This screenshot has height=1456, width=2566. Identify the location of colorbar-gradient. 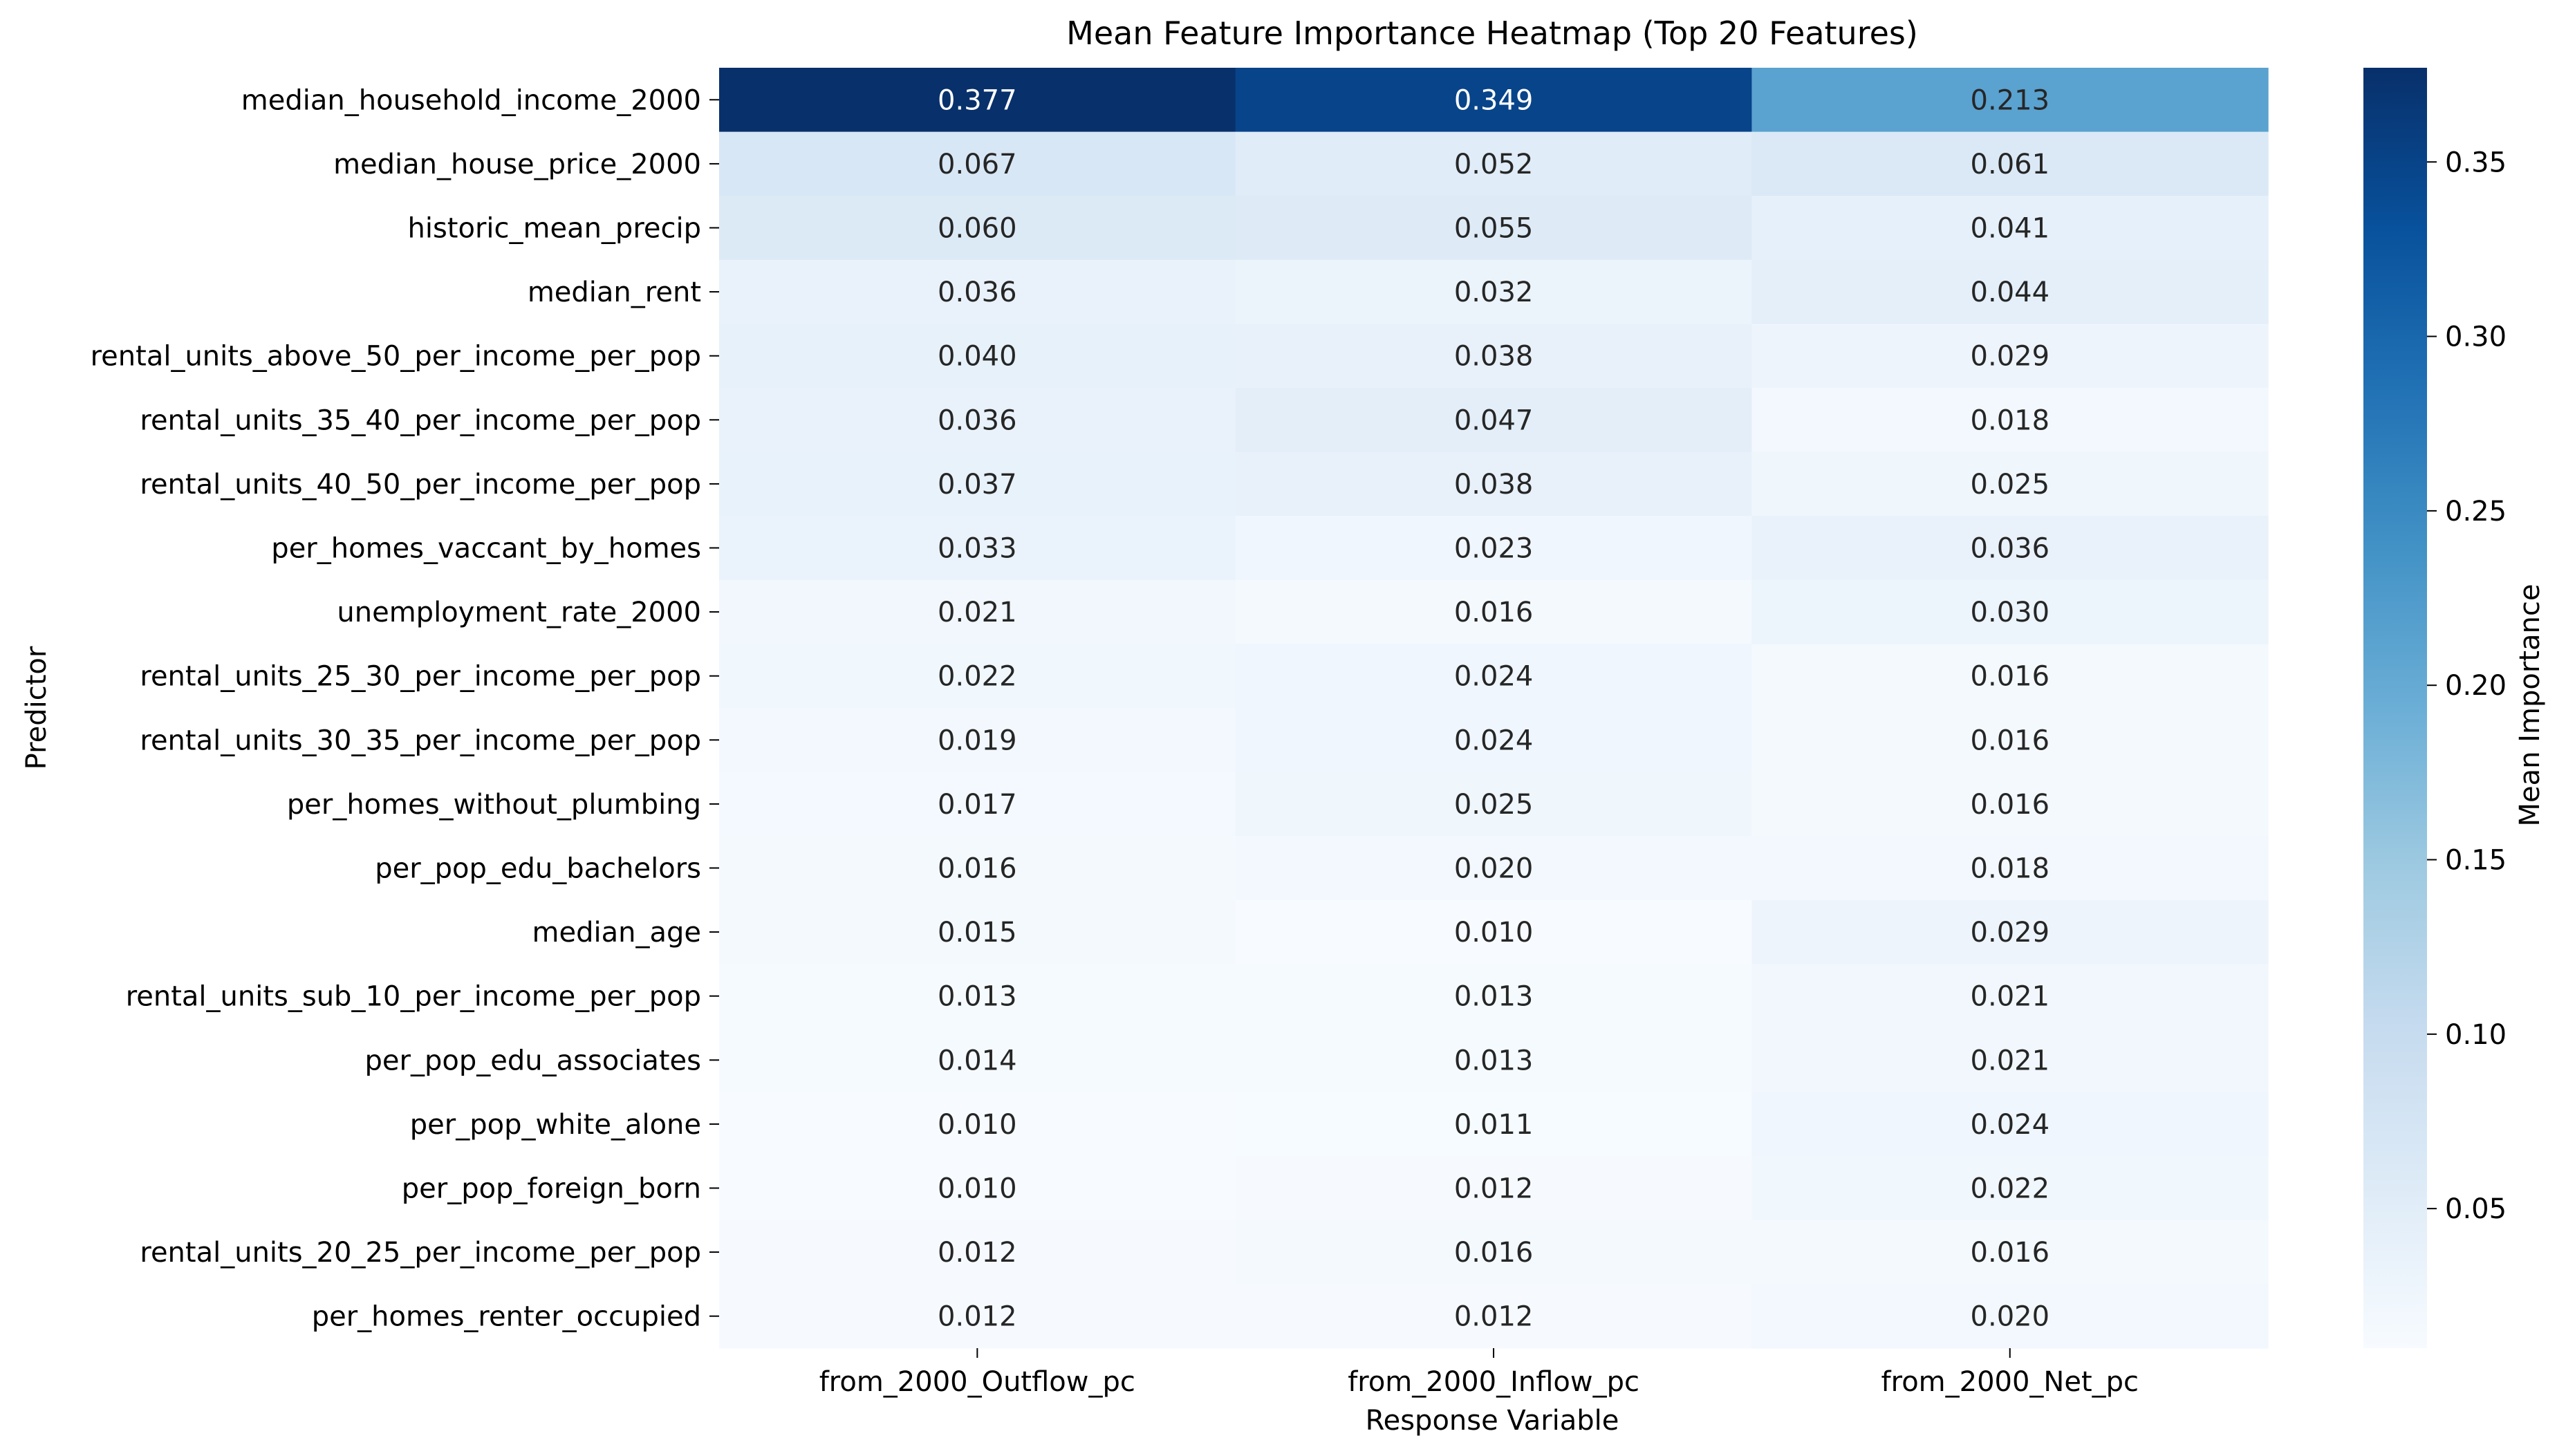
(2395, 708).